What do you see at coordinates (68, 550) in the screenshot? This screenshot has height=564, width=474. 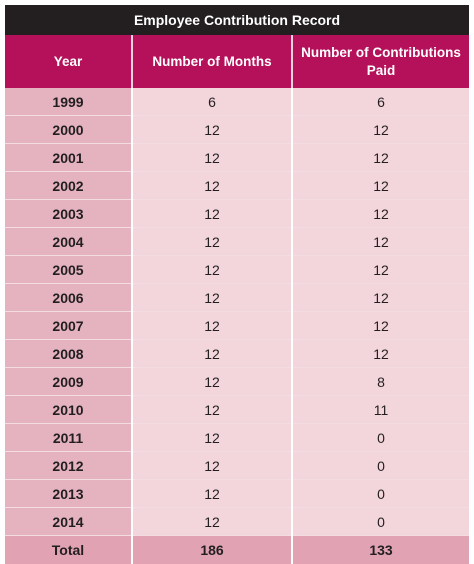 I see `total-label: Total` at bounding box center [68, 550].